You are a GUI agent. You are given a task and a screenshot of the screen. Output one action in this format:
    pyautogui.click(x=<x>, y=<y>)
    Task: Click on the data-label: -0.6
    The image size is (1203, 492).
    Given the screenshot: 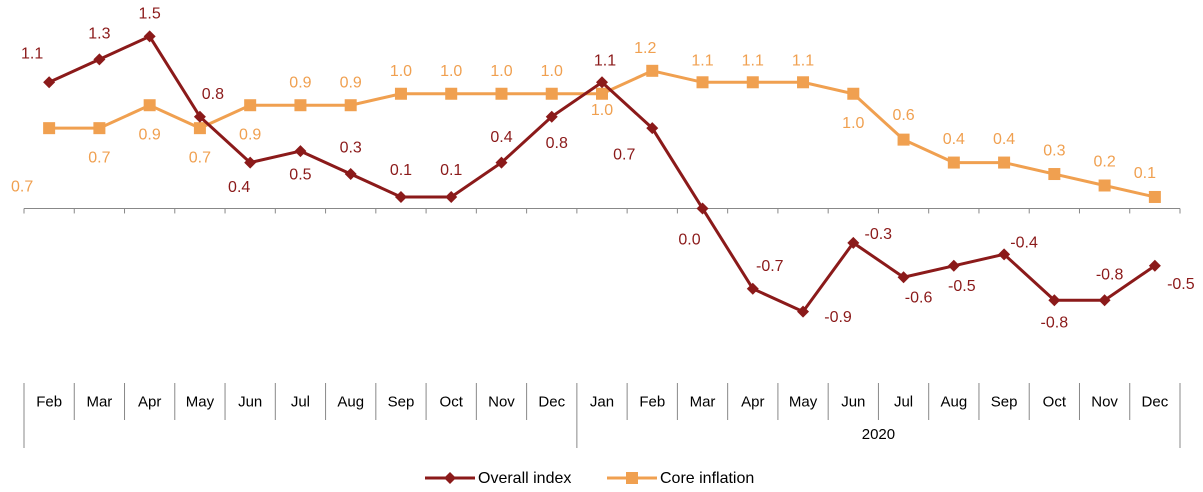 What is the action you would take?
    pyautogui.click(x=919, y=297)
    